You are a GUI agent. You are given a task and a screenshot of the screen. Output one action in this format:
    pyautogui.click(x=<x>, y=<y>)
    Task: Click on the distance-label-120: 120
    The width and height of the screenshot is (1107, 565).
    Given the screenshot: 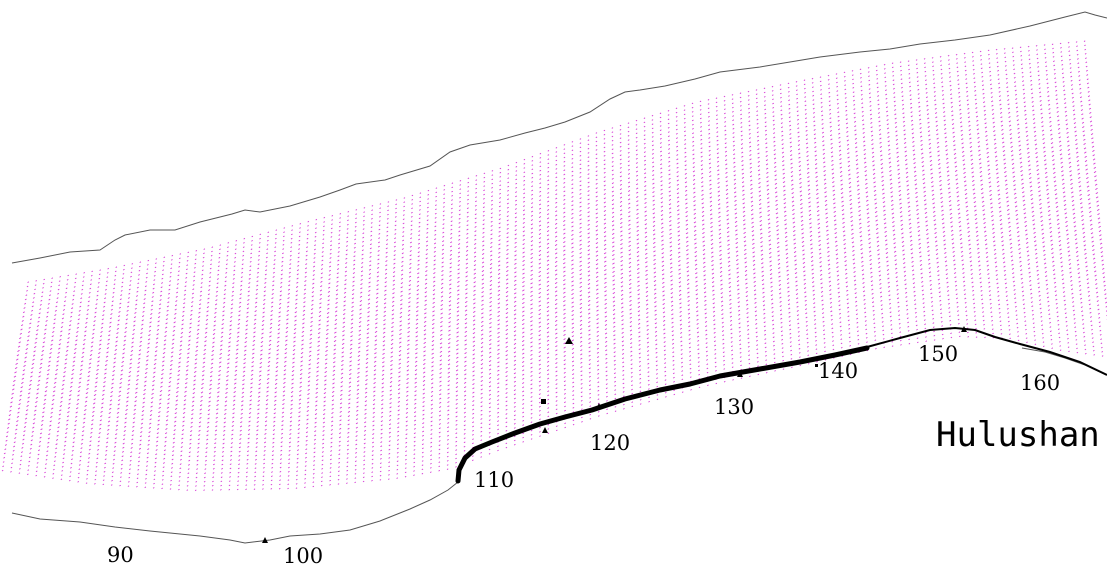 What is the action you would take?
    pyautogui.click(x=610, y=443)
    